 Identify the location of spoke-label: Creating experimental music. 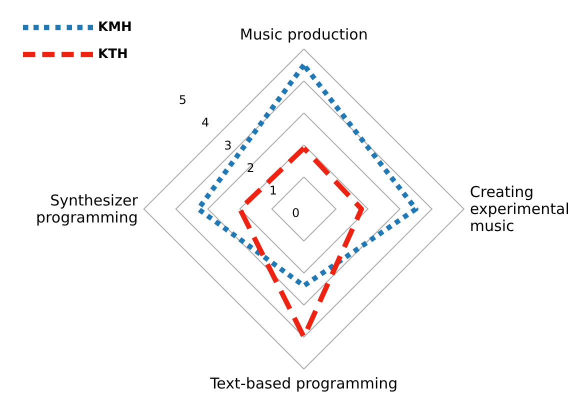
(520, 209).